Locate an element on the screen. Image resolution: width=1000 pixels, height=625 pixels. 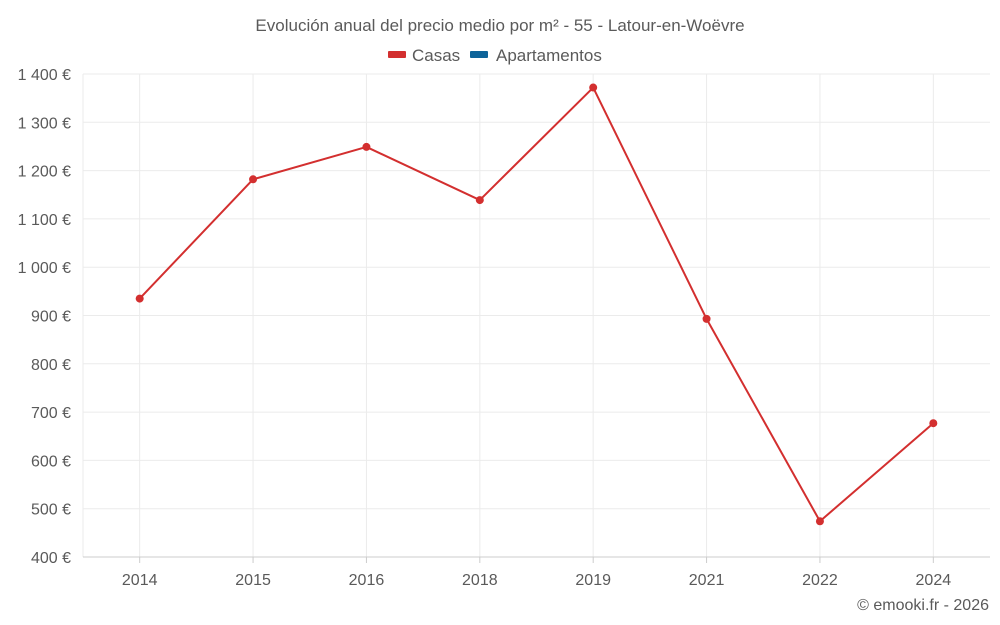
legend-label-apartamentos: Apartamentos is located at coordinates (549, 55).